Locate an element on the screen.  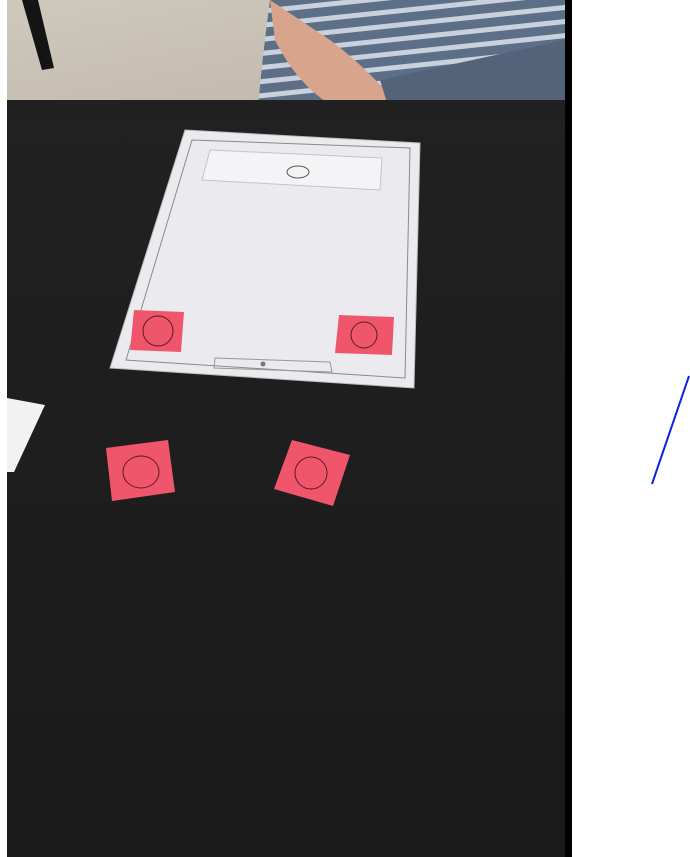
tablet-bar is located at coordinates (273, 365).